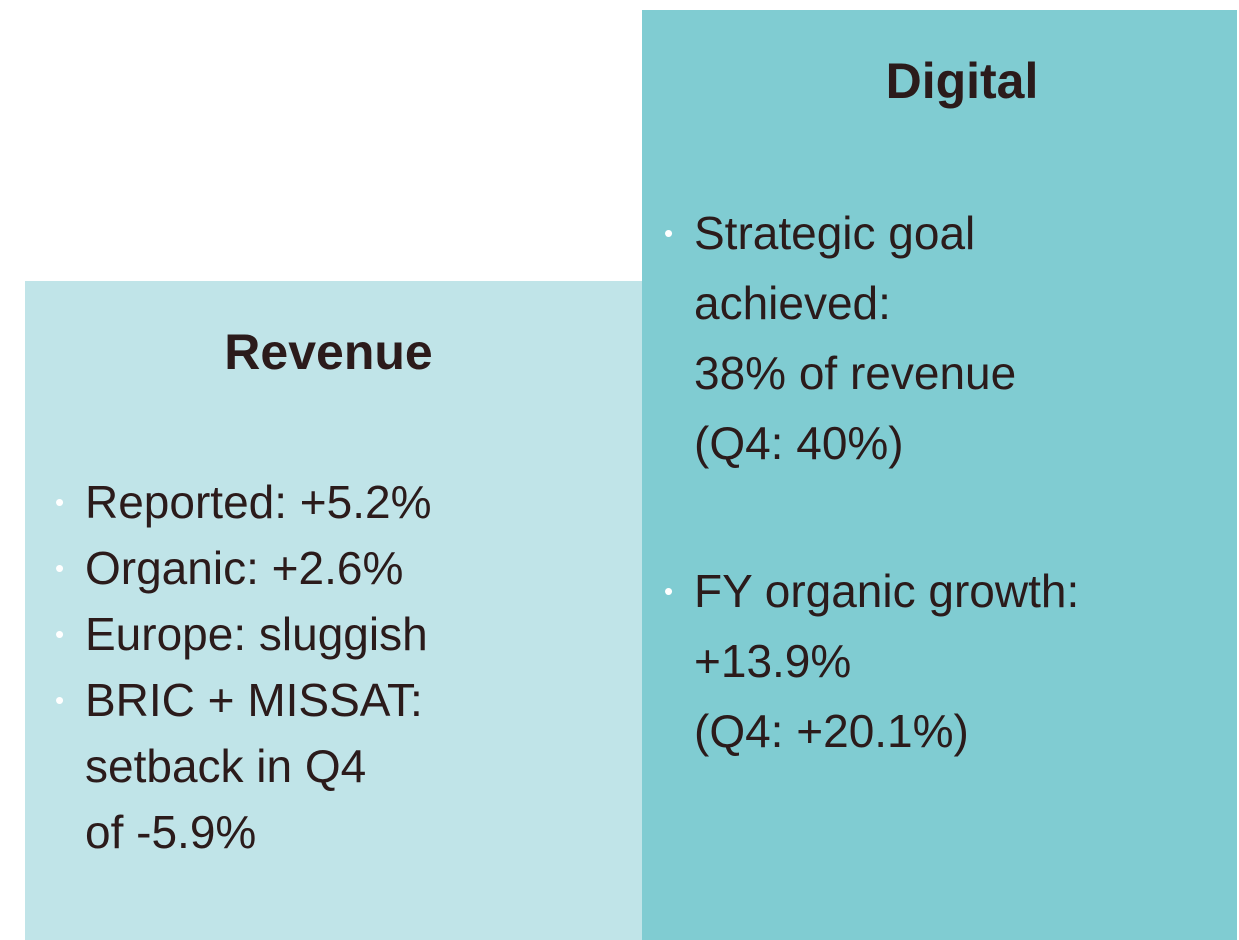  What do you see at coordinates (254, 700) in the screenshot?
I see `bullet-text: BRIC + MISSAT:` at bounding box center [254, 700].